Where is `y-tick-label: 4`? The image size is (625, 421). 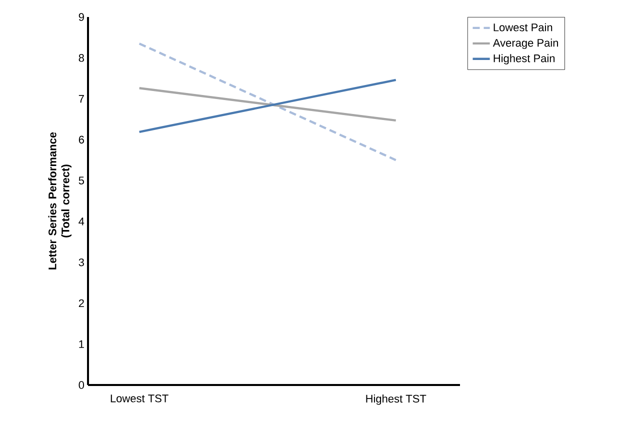
y-tick-label: 4 is located at coordinates (81, 222).